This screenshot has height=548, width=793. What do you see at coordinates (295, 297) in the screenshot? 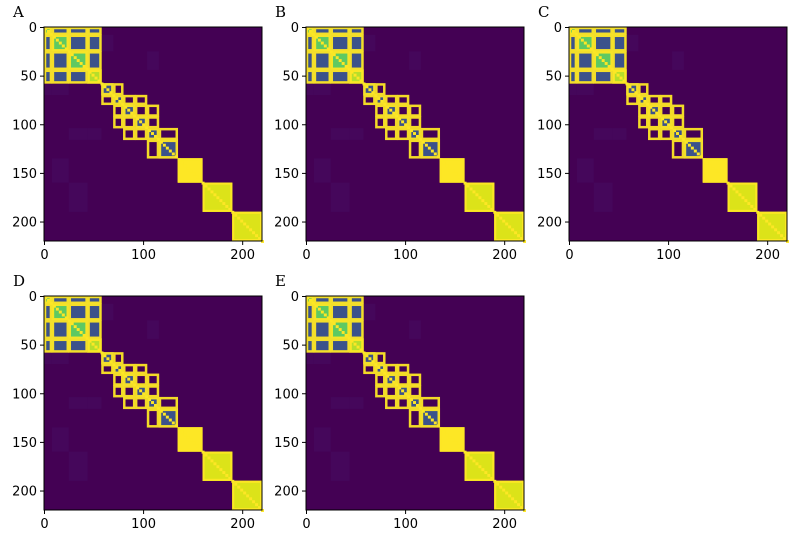
I see `y-tick-label: 0` at bounding box center [295, 297].